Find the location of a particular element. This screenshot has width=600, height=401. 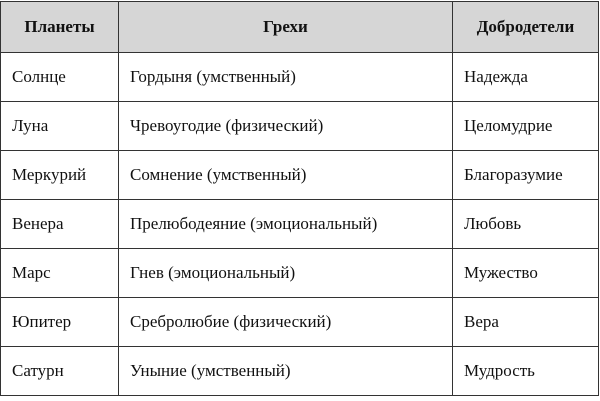

table-row: Юпитер Сребролюбие (физический) Вера is located at coordinates (299, 322).